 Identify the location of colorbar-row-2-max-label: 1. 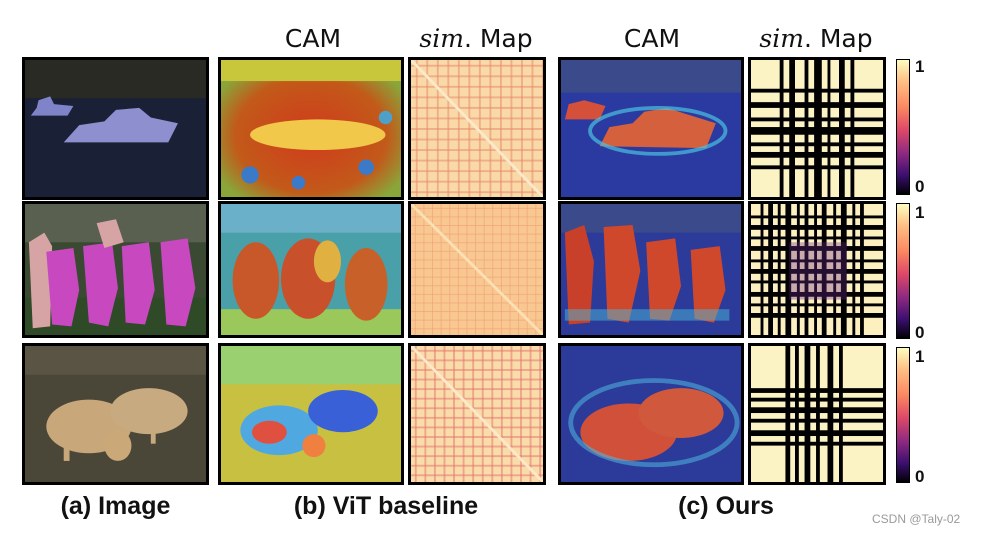
(920, 212).